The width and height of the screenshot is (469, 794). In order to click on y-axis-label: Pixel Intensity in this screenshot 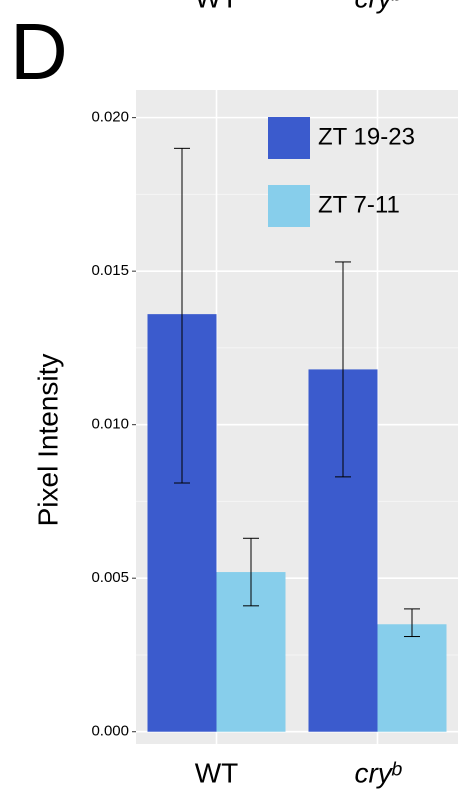, I will do `click(47, 440)`.